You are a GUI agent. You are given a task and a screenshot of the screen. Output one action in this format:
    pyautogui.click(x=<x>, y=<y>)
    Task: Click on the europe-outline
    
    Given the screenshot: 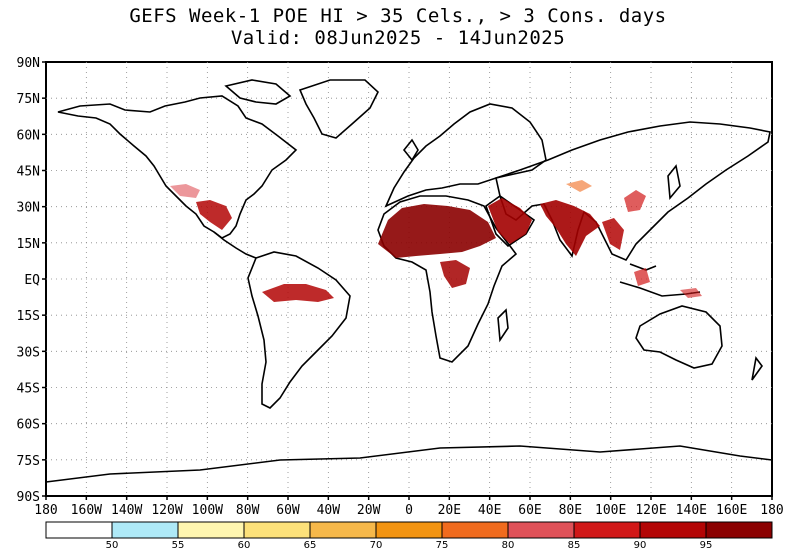 What is the action you would take?
    pyautogui.click(x=465, y=155)
    